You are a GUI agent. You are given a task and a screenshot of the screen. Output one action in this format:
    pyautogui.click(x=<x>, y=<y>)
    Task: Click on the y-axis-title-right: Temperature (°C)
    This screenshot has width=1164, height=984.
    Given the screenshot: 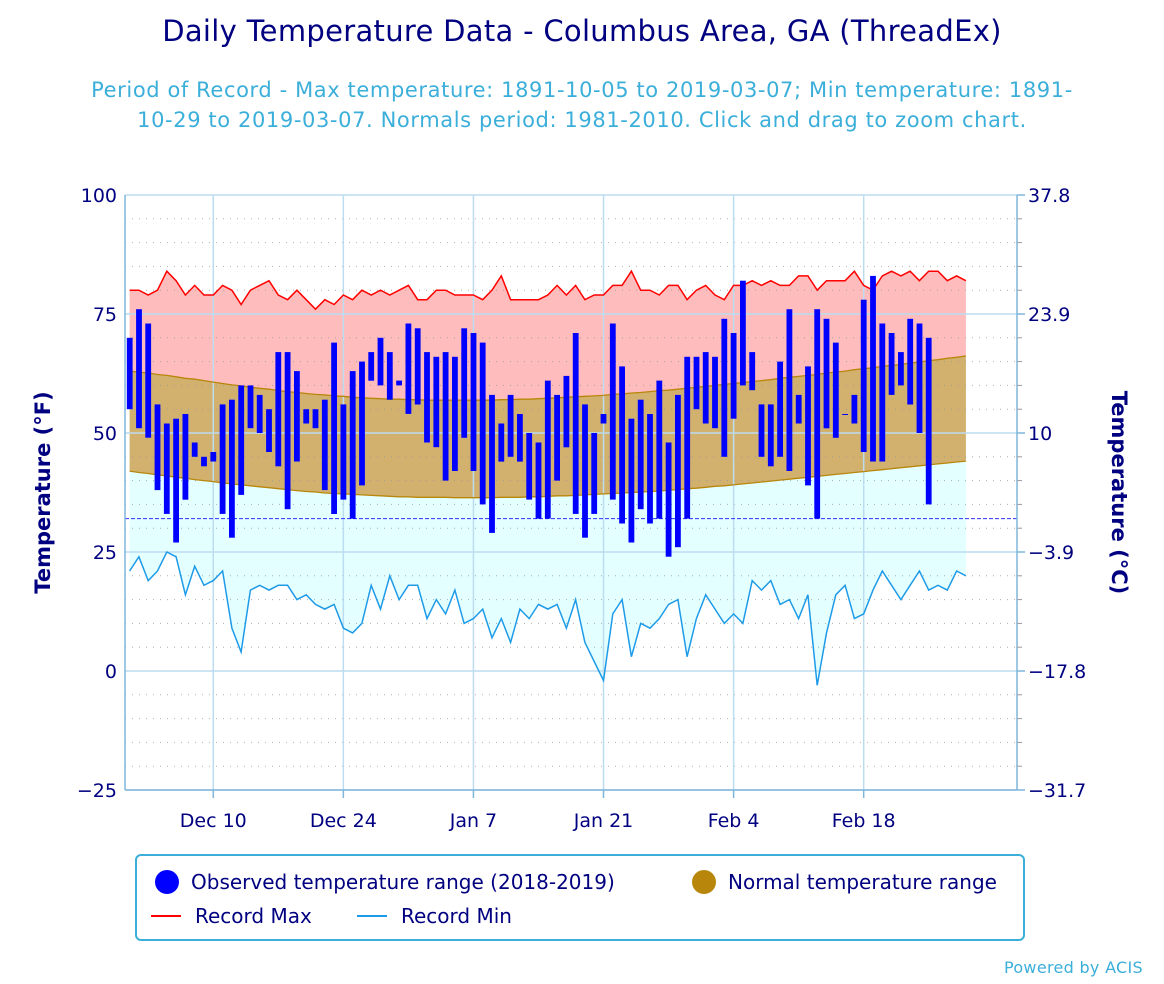 What is the action you would take?
    pyautogui.click(x=1119, y=492)
    